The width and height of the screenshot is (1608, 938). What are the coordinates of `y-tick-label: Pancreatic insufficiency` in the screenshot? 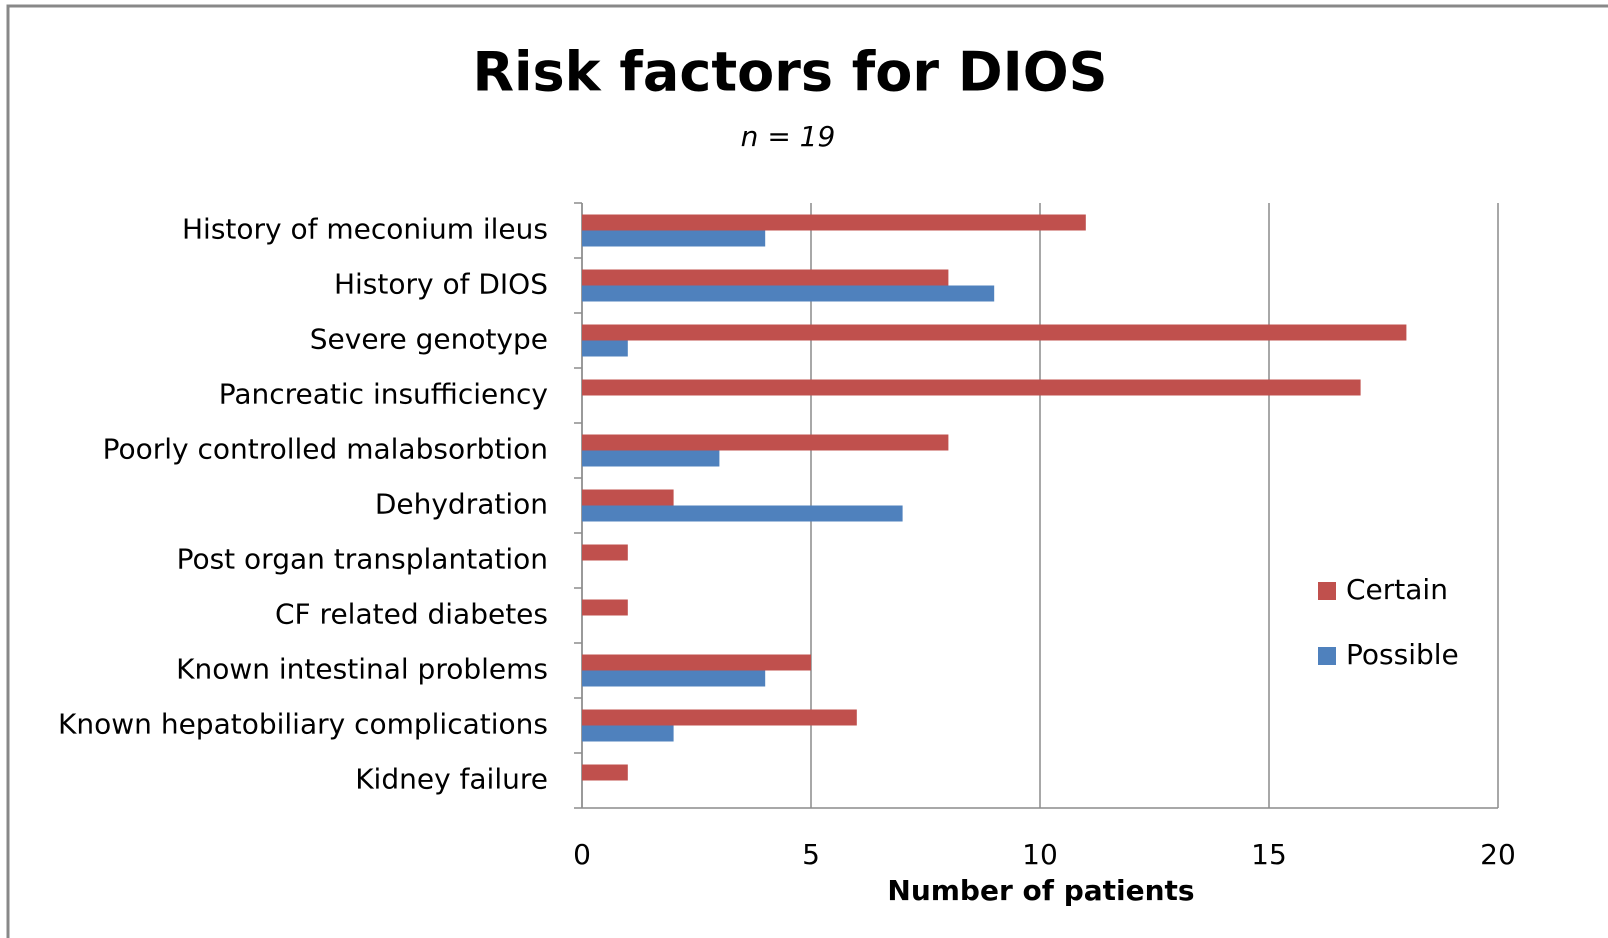 It's located at (383, 394).